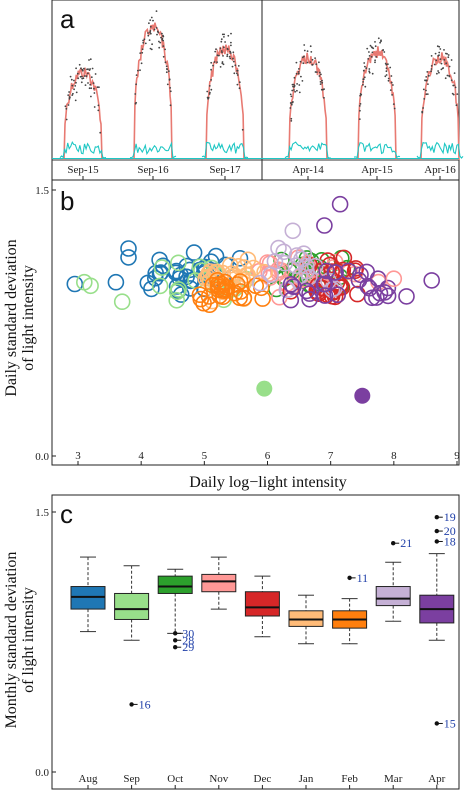  I want to click on panel-c-outlier-label: 30, so click(188, 633).